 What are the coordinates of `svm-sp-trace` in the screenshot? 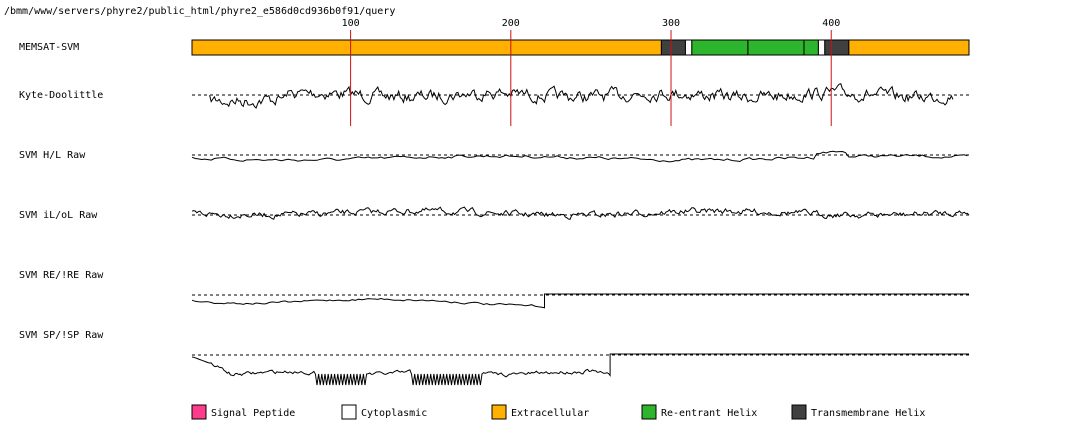 It's located at (580, 369).